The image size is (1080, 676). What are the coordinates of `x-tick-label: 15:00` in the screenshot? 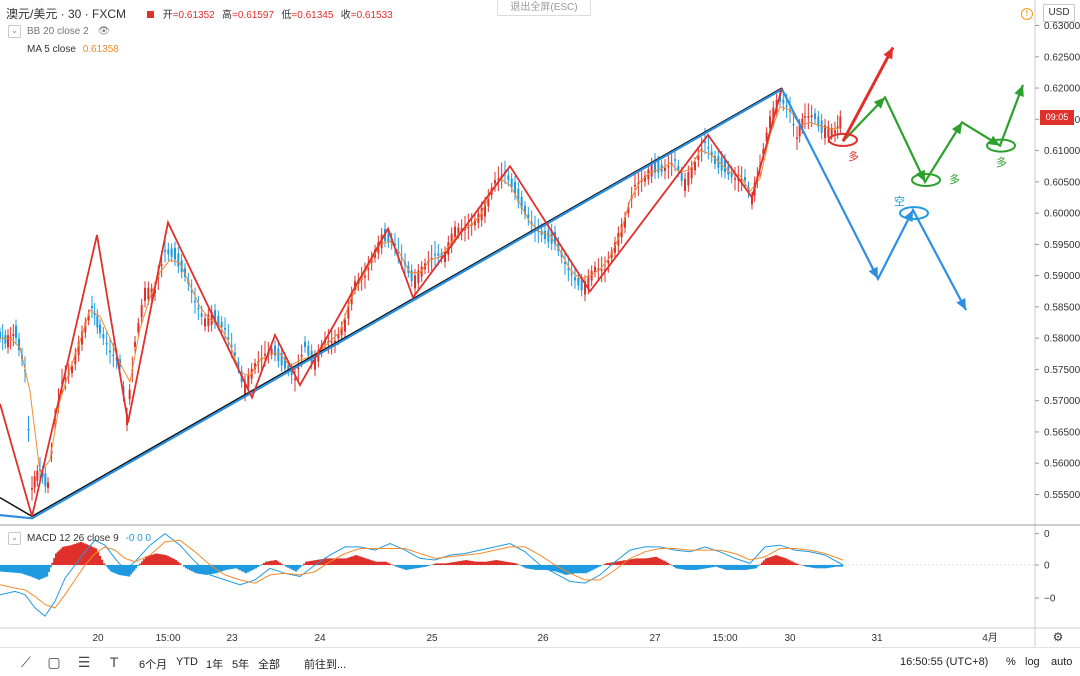 It's located at (167, 638).